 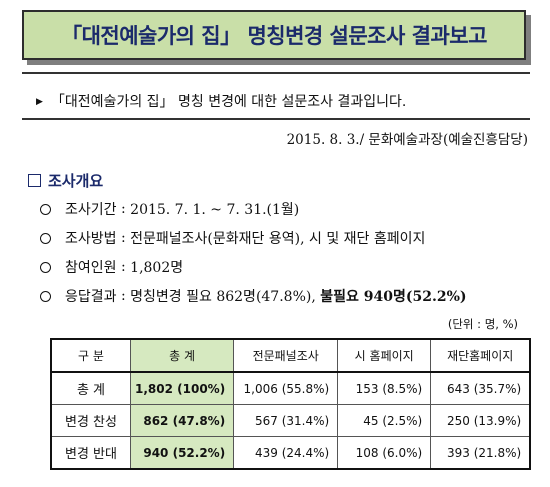 I want to click on row-label: 변경 반대, so click(x=90, y=453).